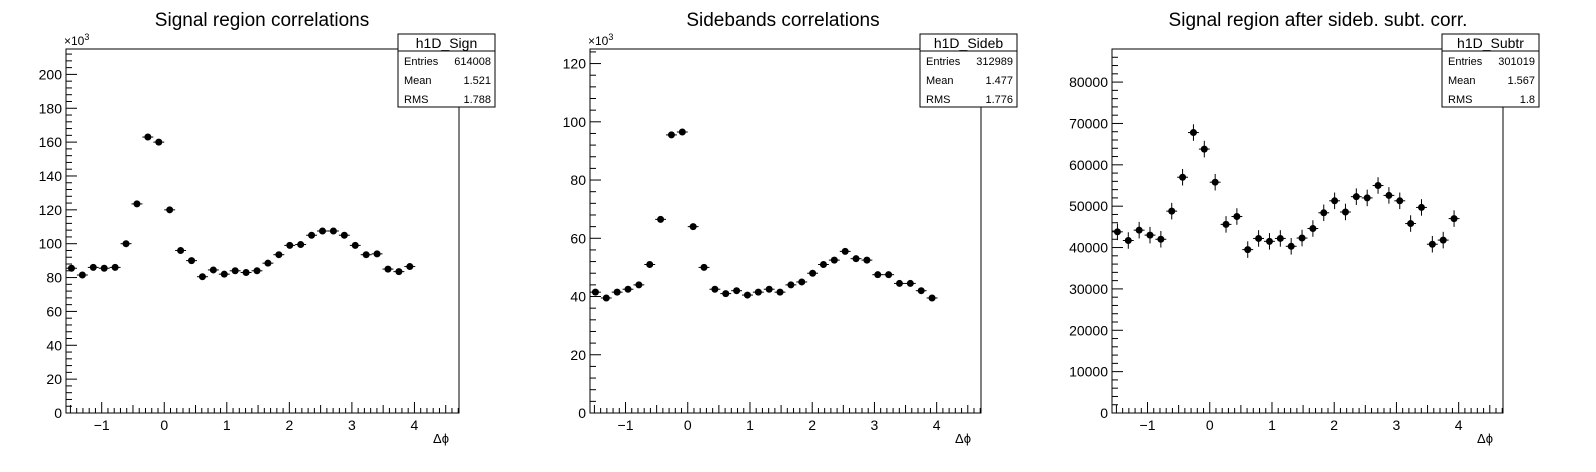  Describe the element at coordinates (416, 100) in the screenshot. I see `stats-label: RMS` at that location.